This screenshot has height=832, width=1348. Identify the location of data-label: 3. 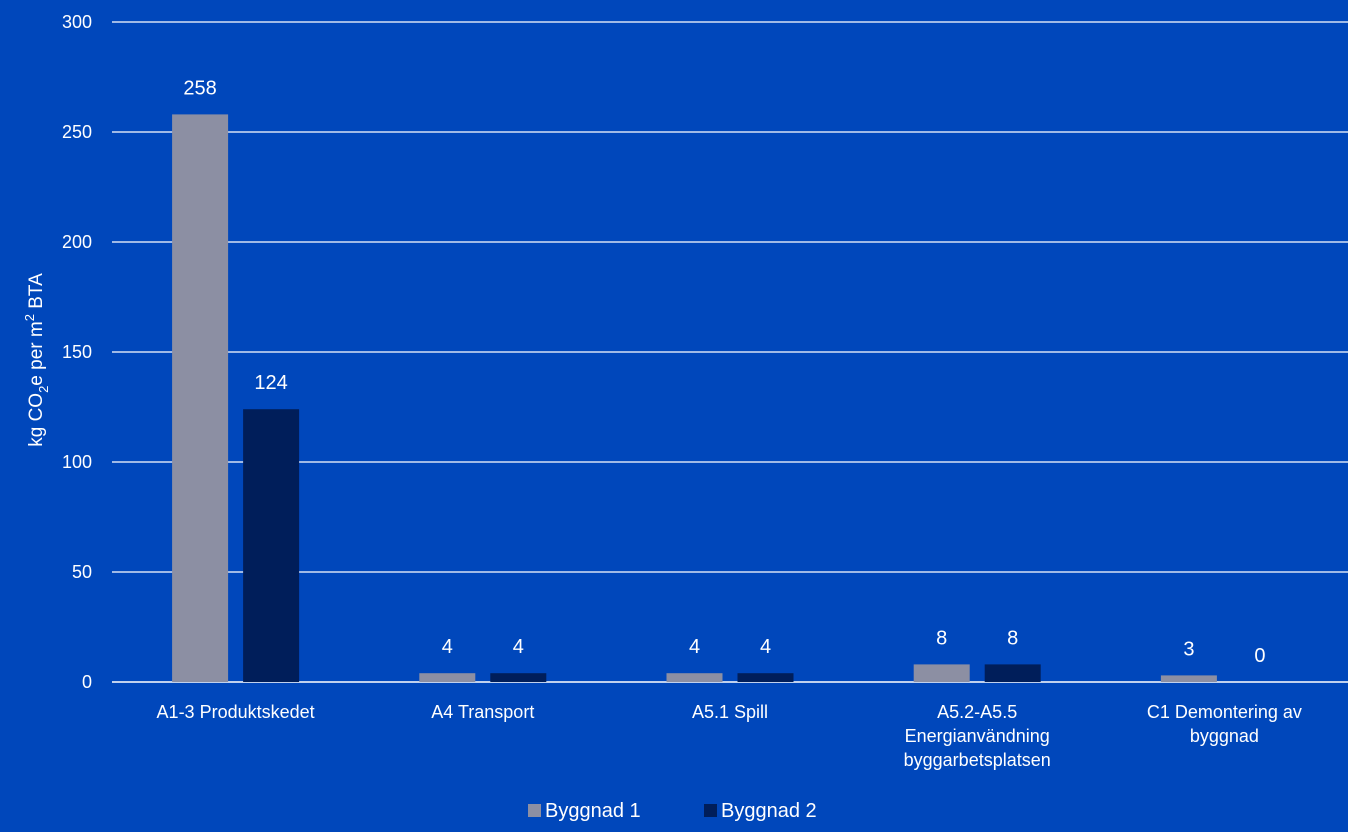
(1188, 649).